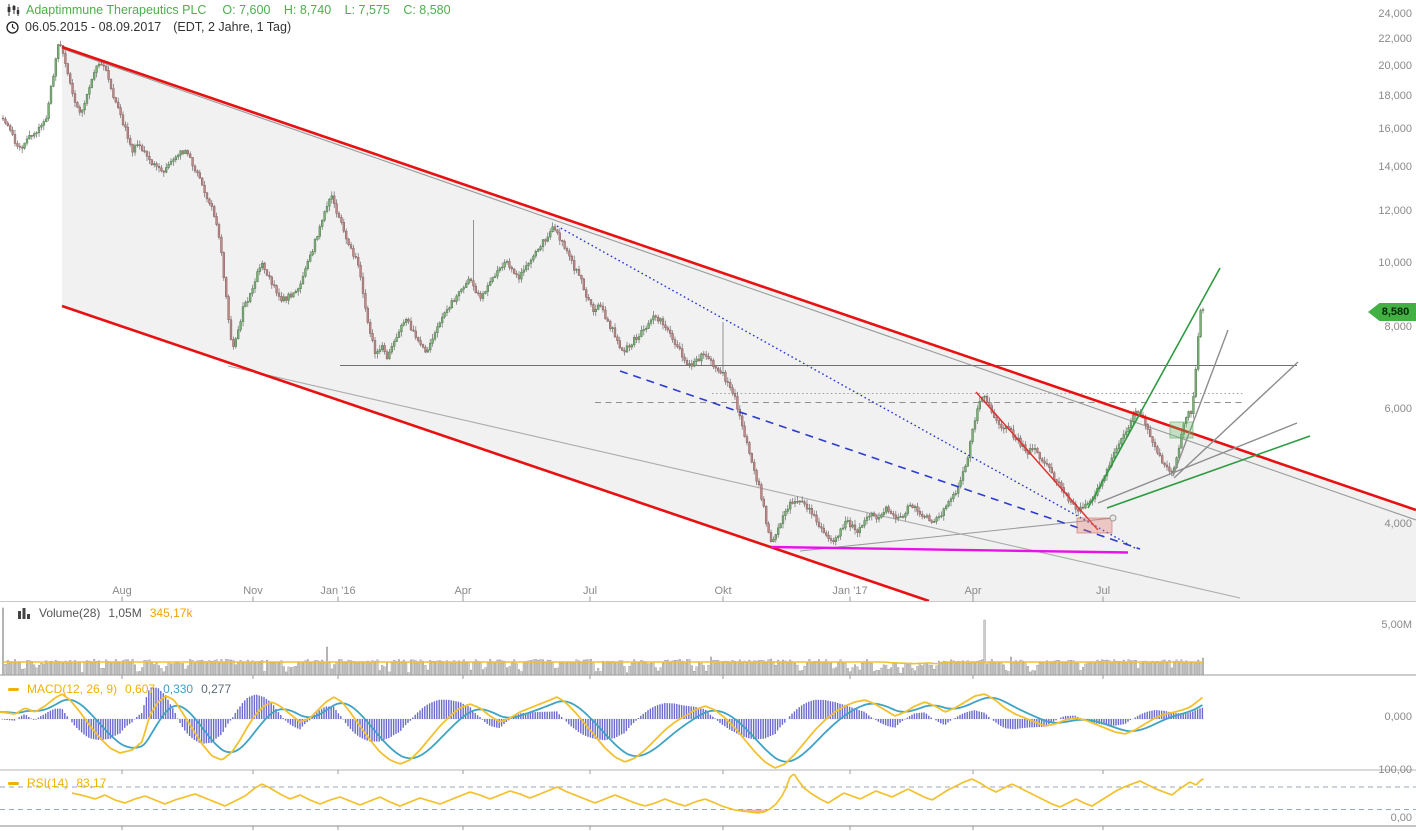 The width and height of the screenshot is (1416, 831). What do you see at coordinates (1395, 96) in the screenshot?
I see `price-tick-label: 18,000` at bounding box center [1395, 96].